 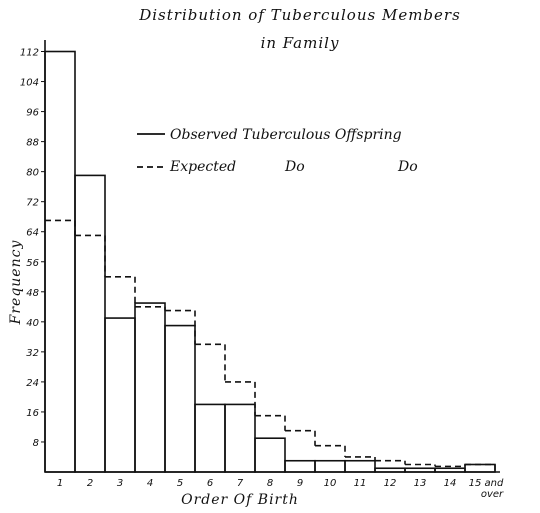 I want to click on y-axis-label: Frequency, so click(x=16, y=283).